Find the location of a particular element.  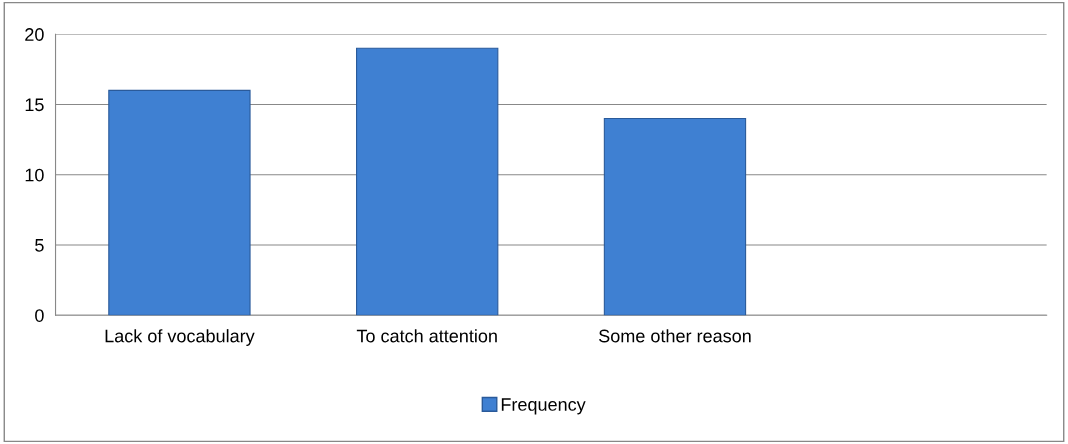

legend-label: Frequency is located at coordinates (543, 406).